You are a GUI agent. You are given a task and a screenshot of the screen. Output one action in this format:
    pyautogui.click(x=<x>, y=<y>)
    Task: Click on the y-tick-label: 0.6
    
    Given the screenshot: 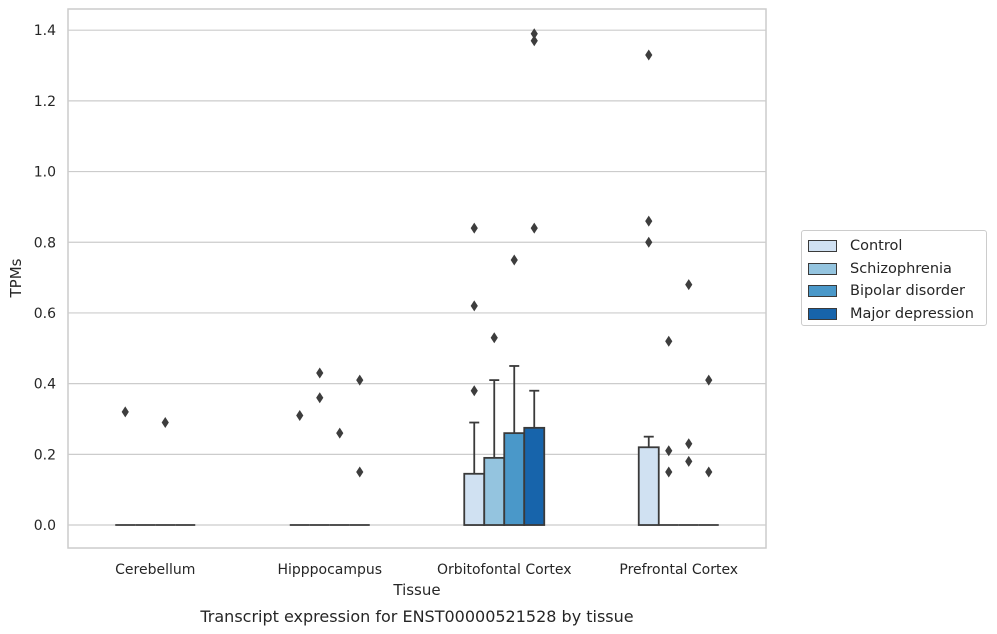 What is the action you would take?
    pyautogui.click(x=45, y=314)
    